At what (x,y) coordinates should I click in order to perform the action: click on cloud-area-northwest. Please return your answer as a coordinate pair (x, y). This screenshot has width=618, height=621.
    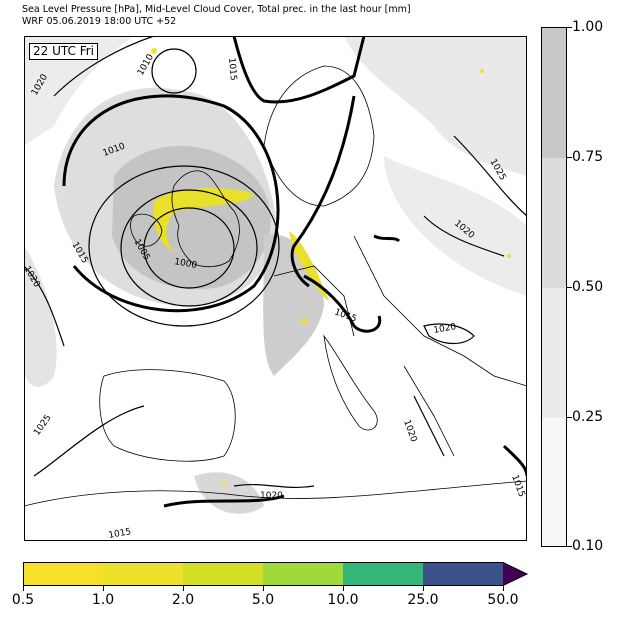
    Looking at the image, I should click on (79, 91).